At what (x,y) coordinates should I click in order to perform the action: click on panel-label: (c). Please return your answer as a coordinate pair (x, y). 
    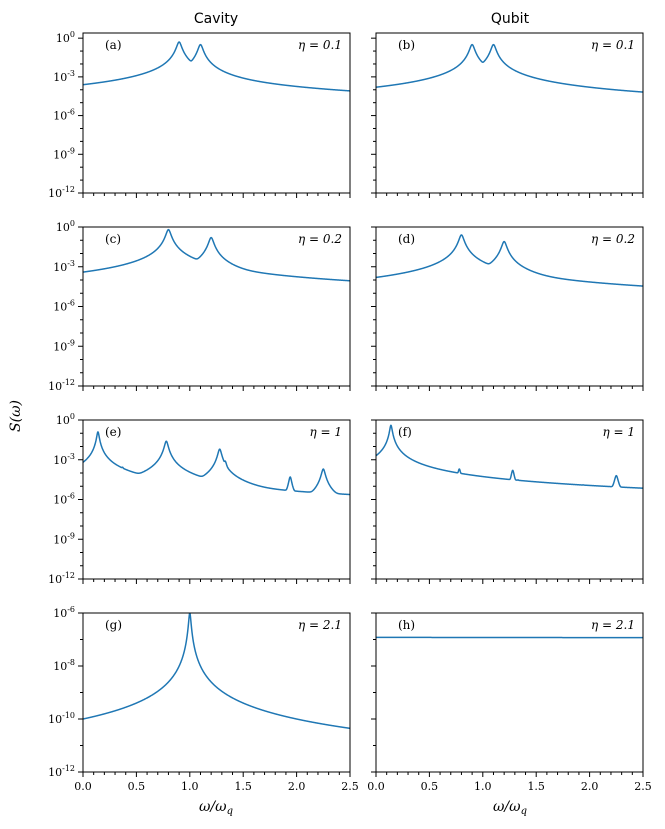
    Looking at the image, I should click on (113, 239).